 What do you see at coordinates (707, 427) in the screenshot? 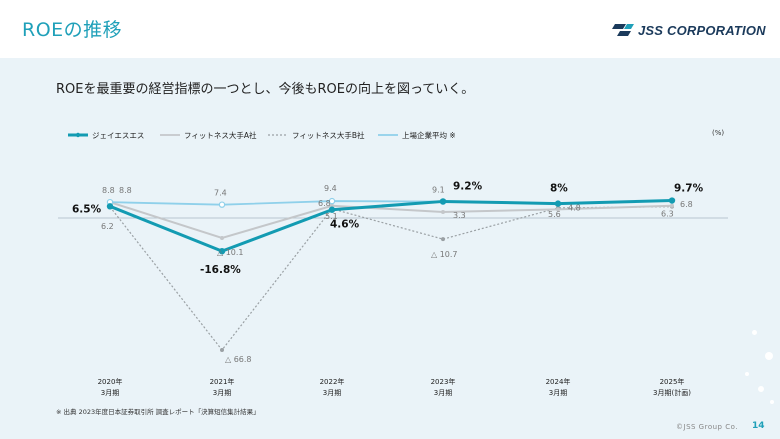
I see `copyright: ©JSS Group Co.` at bounding box center [707, 427].